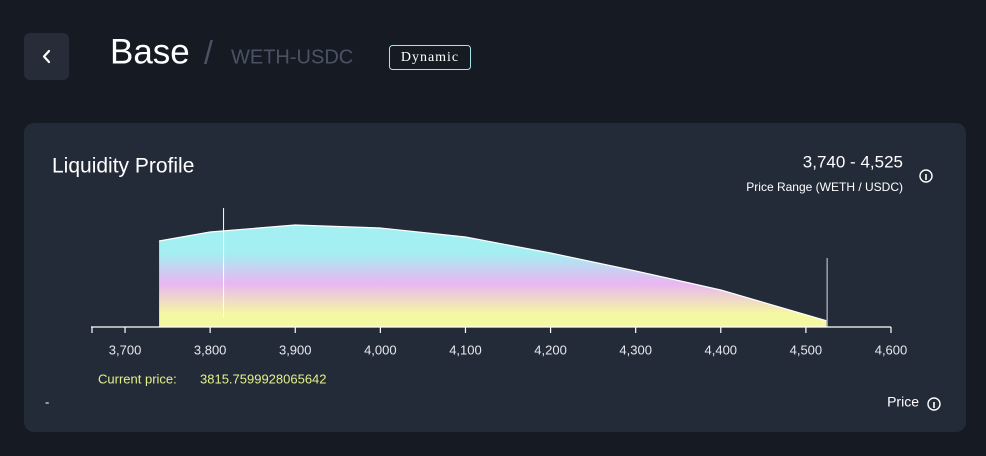  Describe the element at coordinates (263, 378) in the screenshot. I see `current-price-value: 3815.7599928065642` at that location.